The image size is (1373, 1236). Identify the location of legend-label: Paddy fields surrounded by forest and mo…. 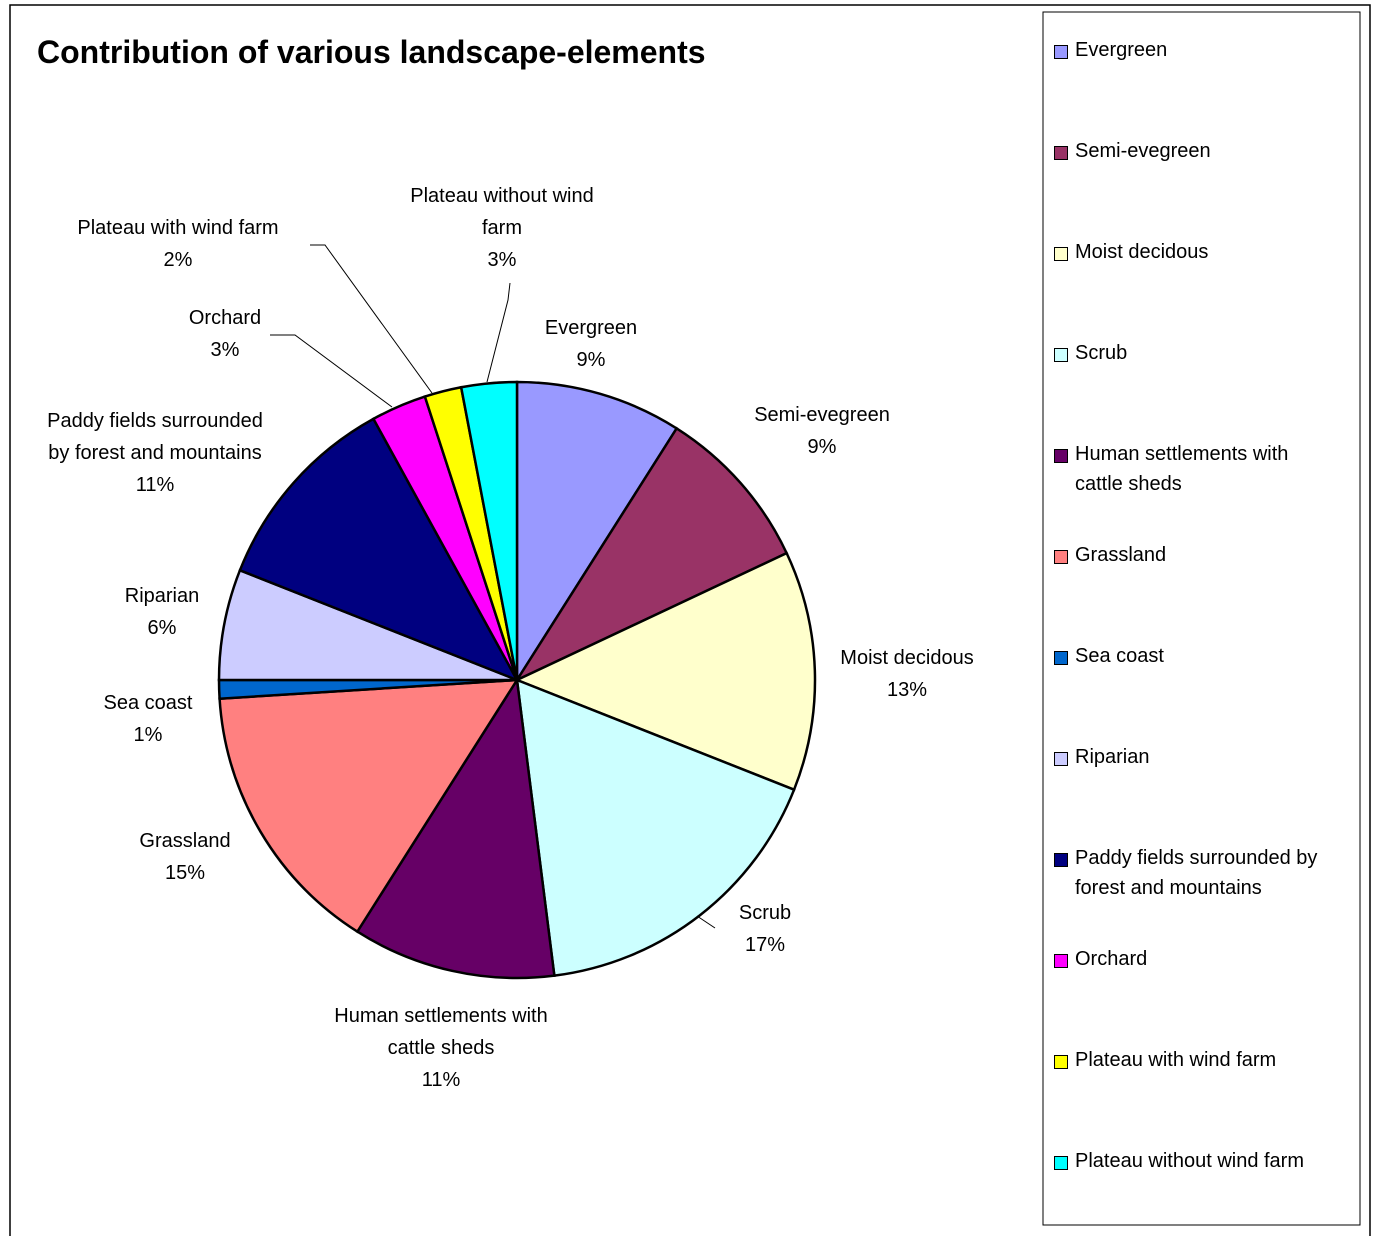
(1196, 873).